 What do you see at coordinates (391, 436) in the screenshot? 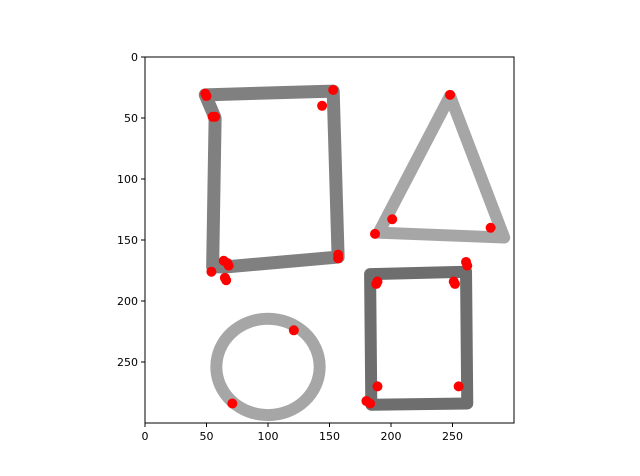
I see `x-tick-label: 200` at bounding box center [391, 436].